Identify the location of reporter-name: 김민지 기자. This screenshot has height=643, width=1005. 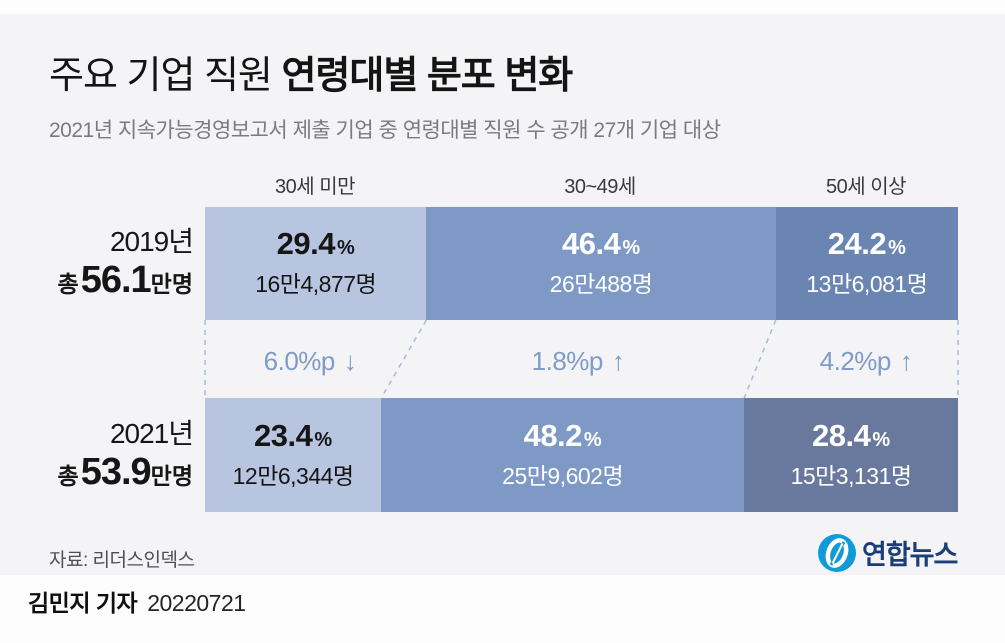
(83, 603).